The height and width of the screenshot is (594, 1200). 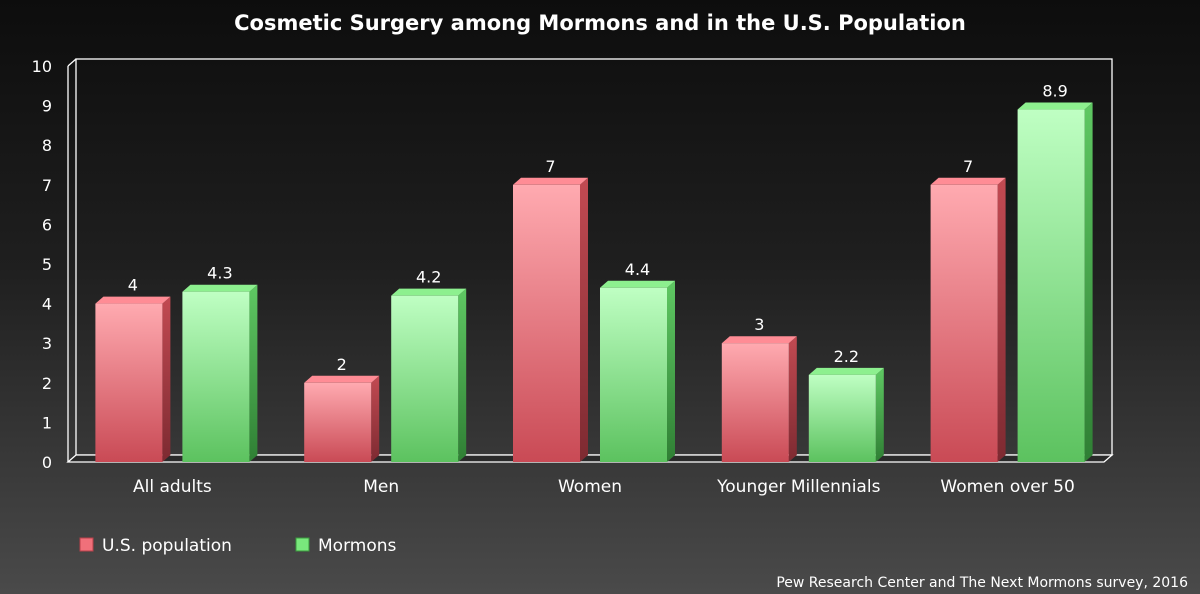 I want to click on y-tick-label: 7, so click(x=47, y=185).